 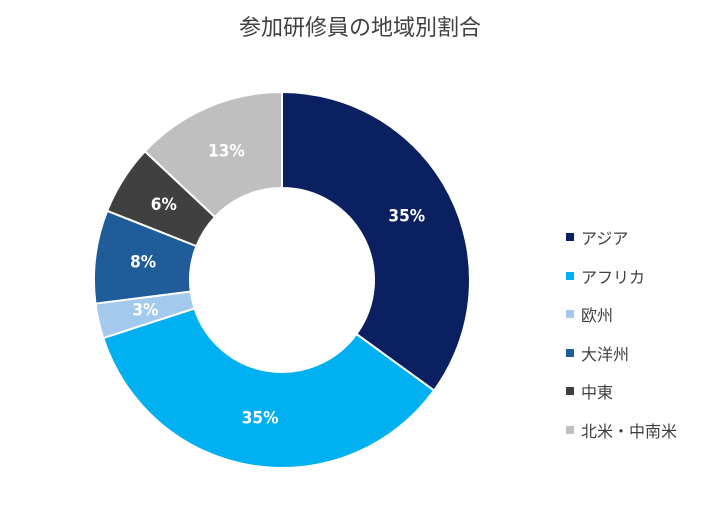 I want to click on slice-label-1: 35%, so click(x=406, y=216).